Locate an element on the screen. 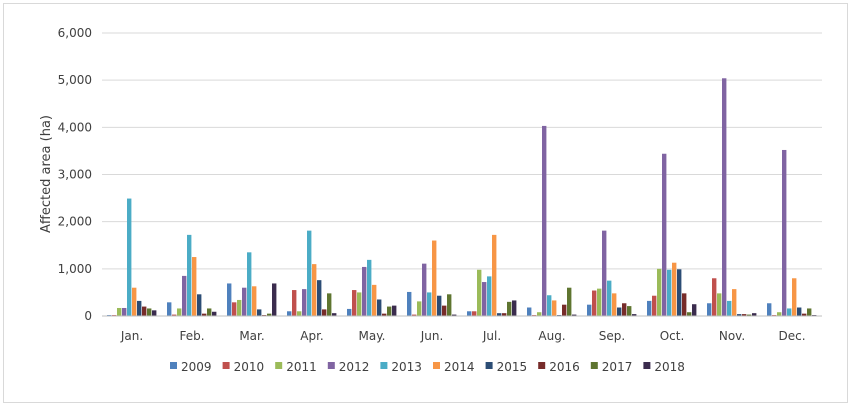 The image size is (853, 408). y-tick-label: 5,000 is located at coordinates (75, 80).